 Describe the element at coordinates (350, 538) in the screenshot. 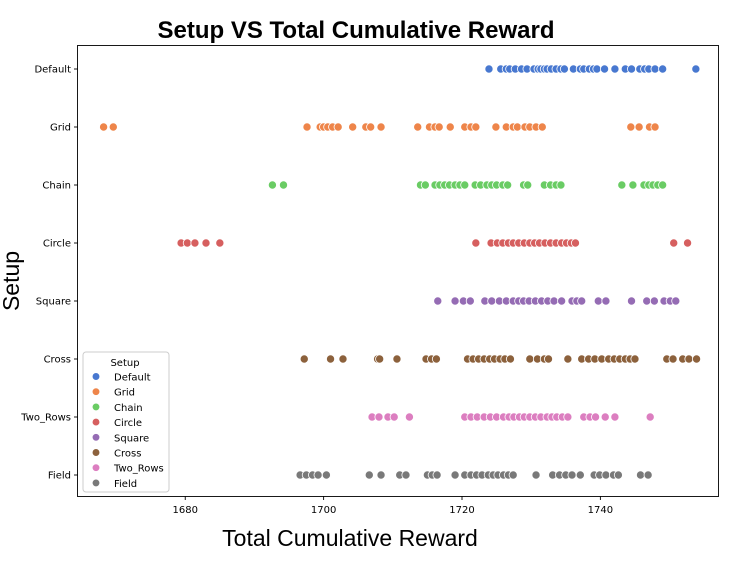

I see `x-axis-label: Total Cumulative Reward` at that location.